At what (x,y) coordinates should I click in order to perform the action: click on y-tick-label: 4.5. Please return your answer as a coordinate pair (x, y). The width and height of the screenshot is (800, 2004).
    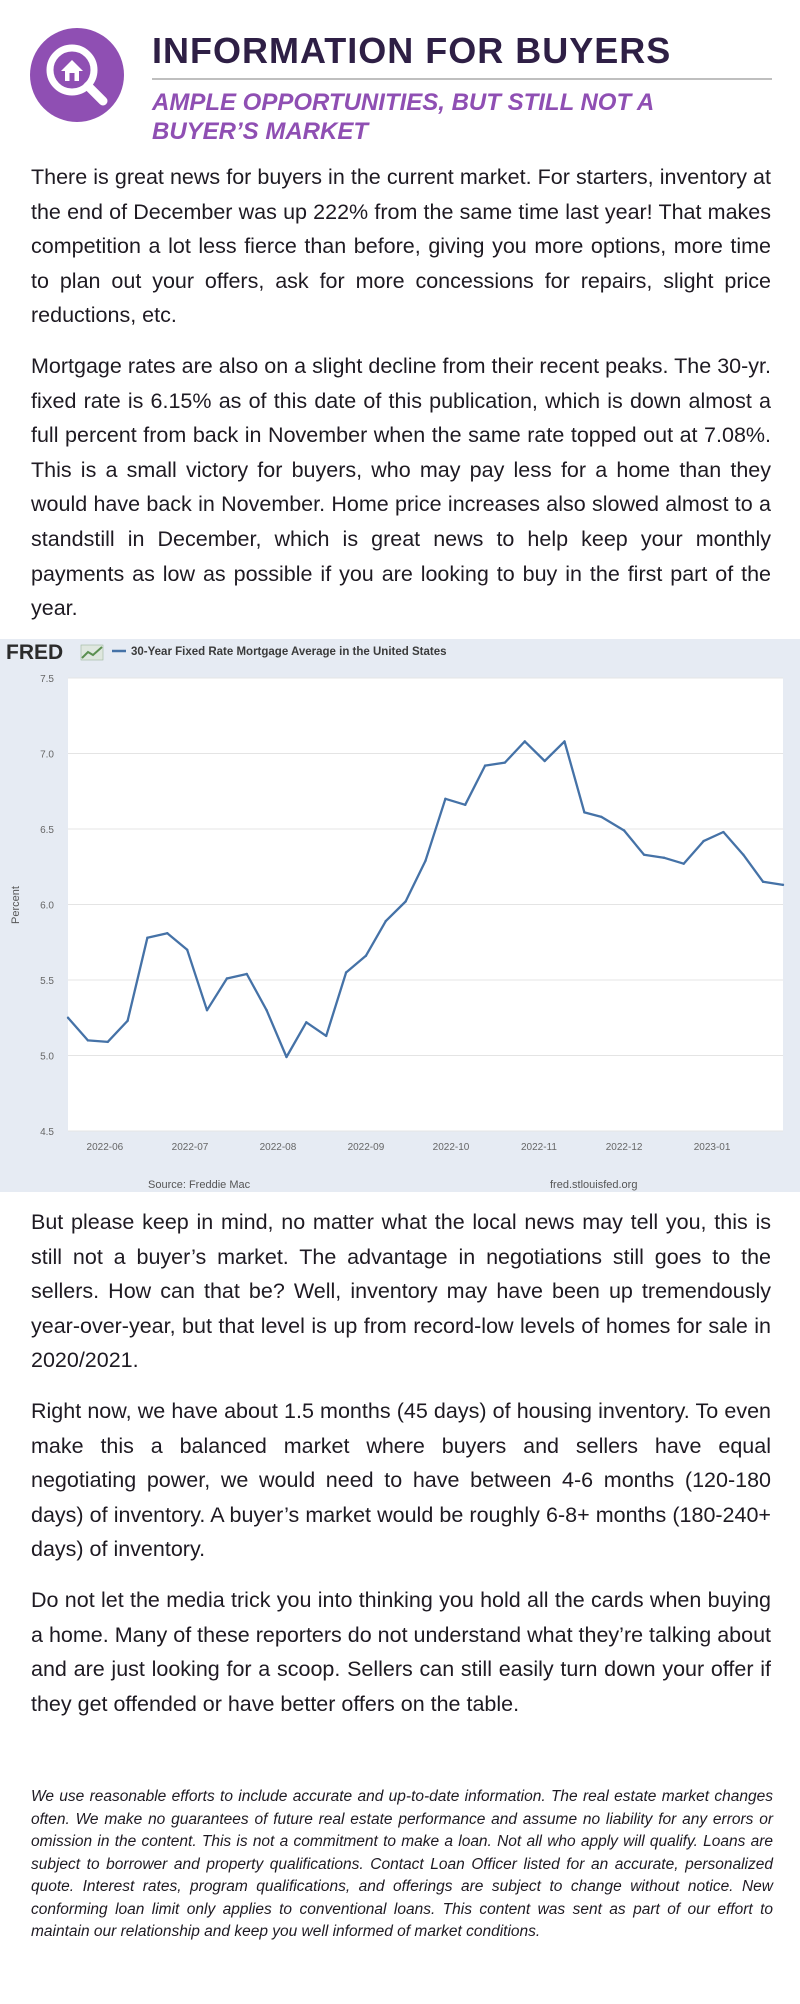
    Looking at the image, I should click on (47, 1132).